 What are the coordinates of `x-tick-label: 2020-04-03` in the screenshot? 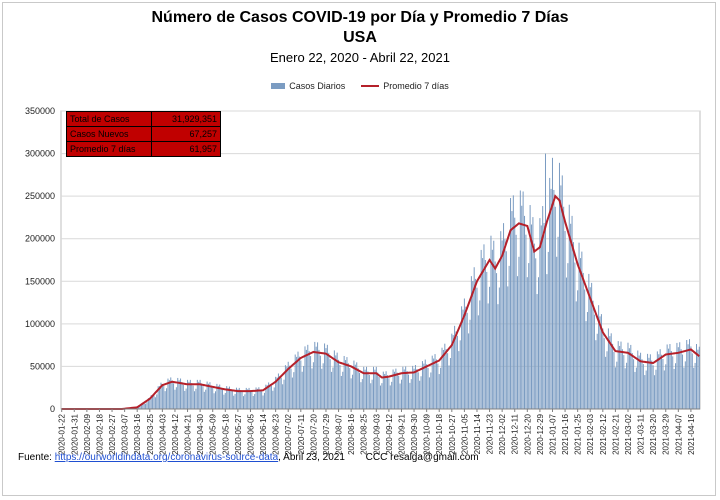 It's located at (162, 433).